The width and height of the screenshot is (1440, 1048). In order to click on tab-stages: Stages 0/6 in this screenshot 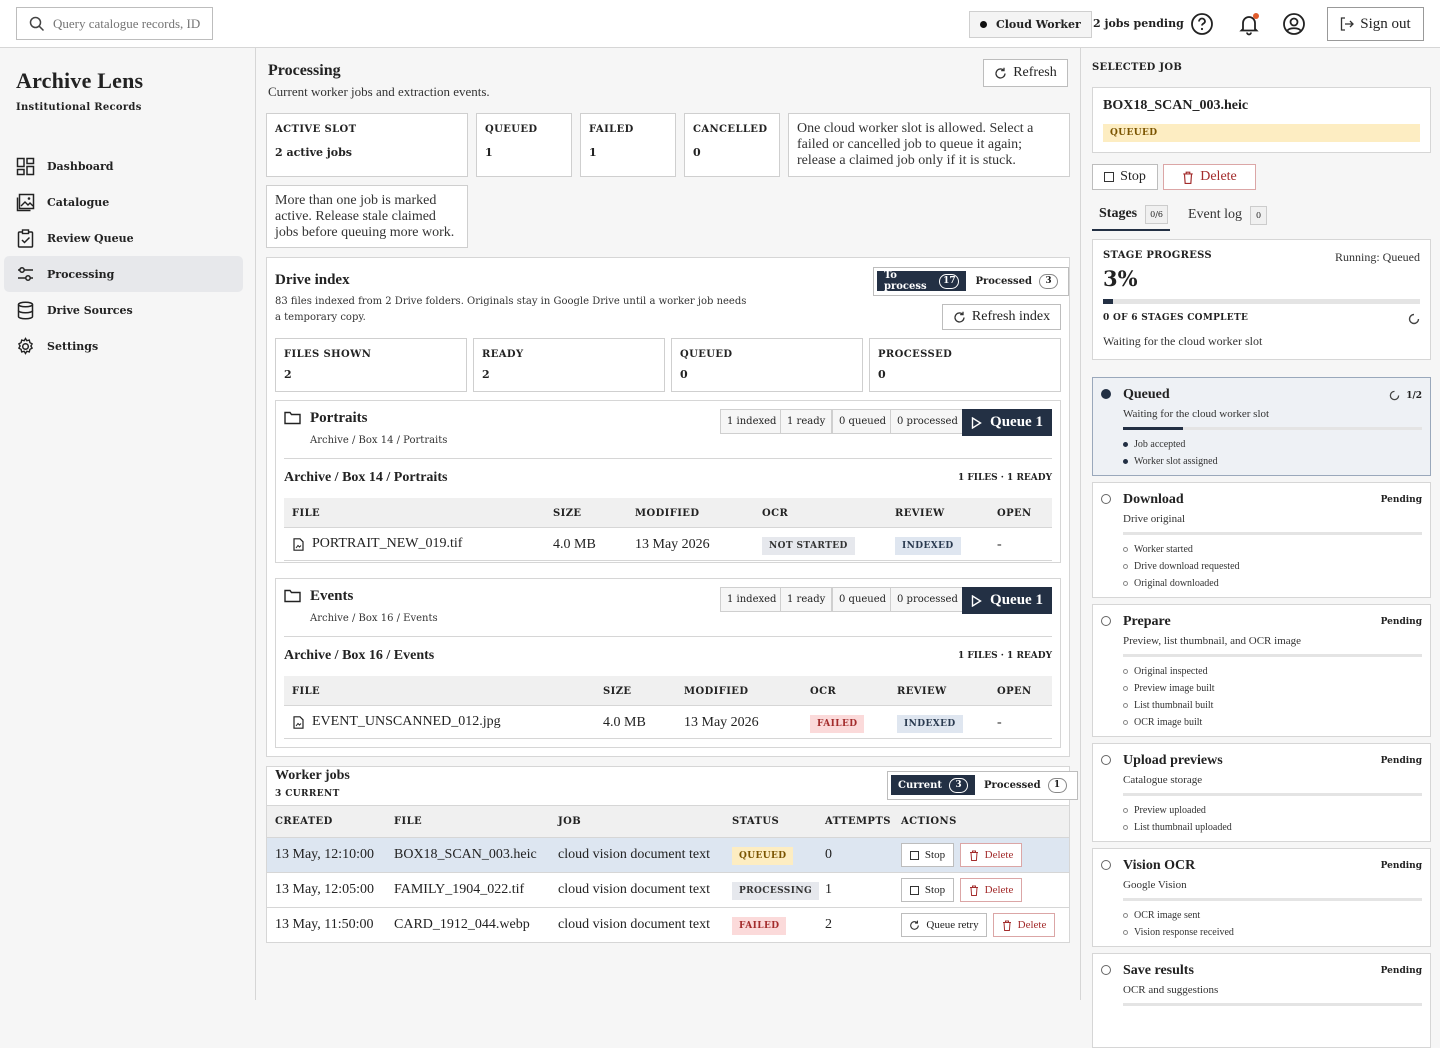, I will do `click(1131, 215)`.